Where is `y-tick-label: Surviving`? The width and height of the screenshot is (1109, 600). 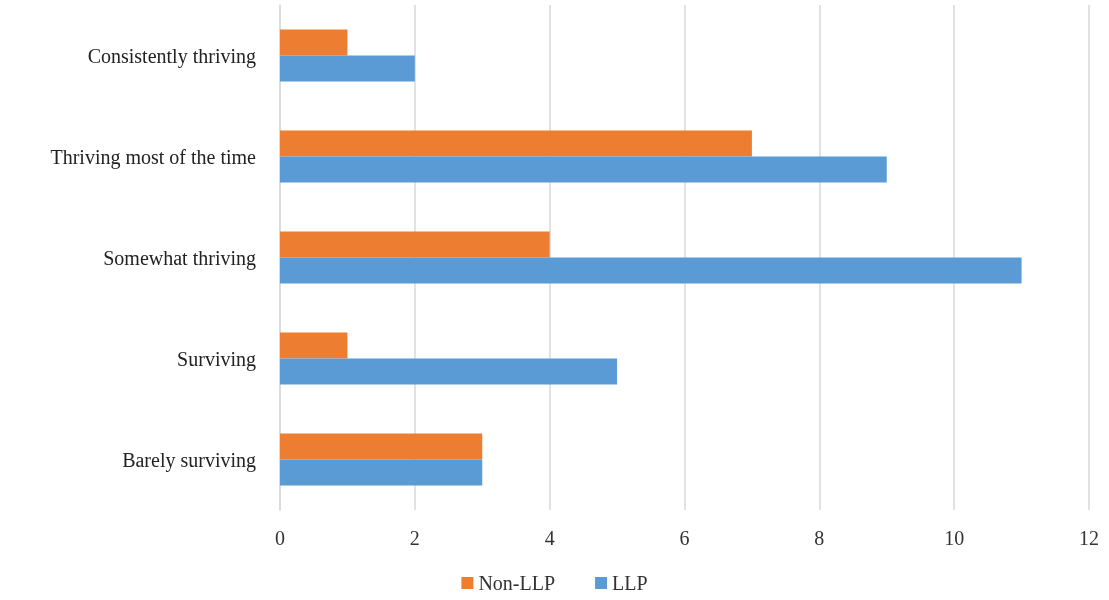
y-tick-label: Surviving is located at coordinates (216, 359).